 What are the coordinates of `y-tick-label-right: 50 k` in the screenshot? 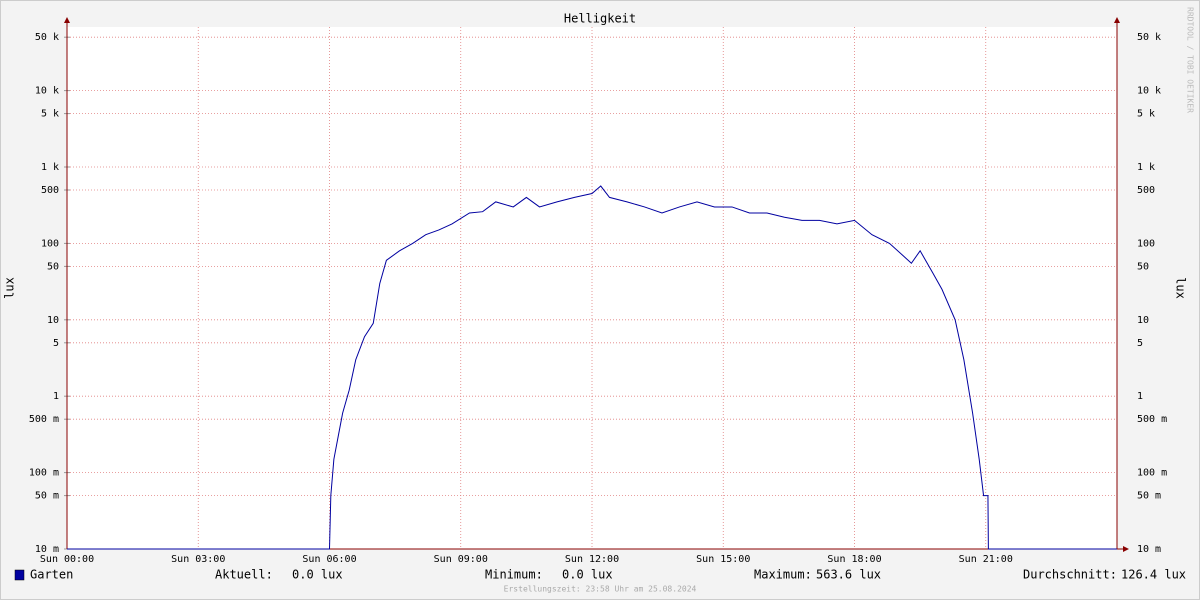 It's located at (1149, 37).